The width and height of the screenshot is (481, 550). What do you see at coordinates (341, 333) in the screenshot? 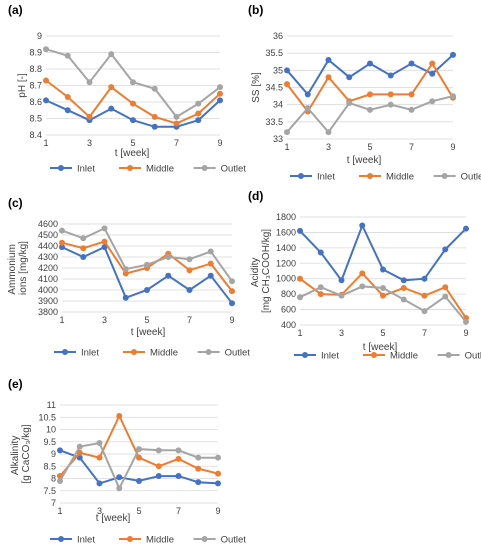
I see `x-tick-label-d: 3` at bounding box center [341, 333].